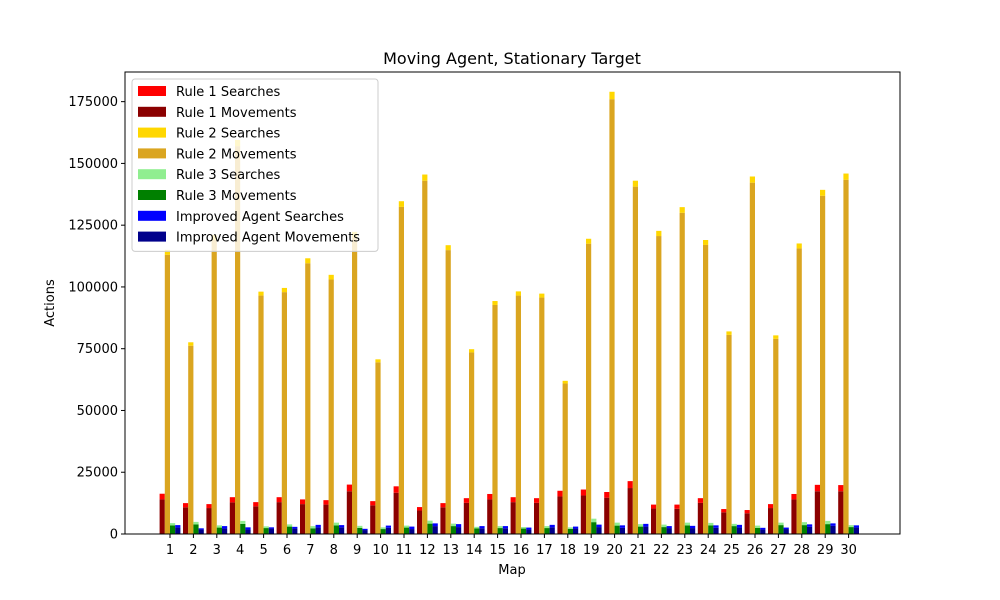 This screenshot has width=1000, height=600. What do you see at coordinates (511, 570) in the screenshot?
I see `x-axis-label: Map` at bounding box center [511, 570].